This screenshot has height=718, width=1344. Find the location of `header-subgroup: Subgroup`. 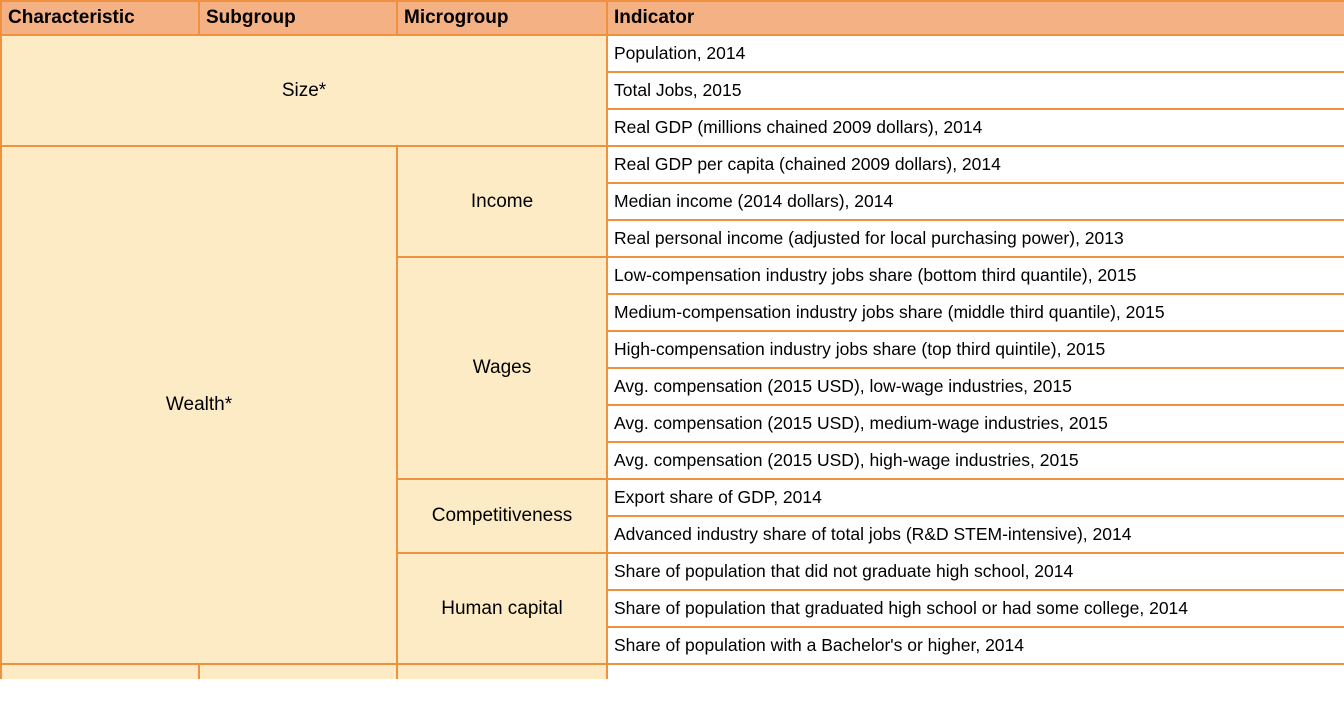

header-subgroup: Subgroup is located at coordinates (298, 18).